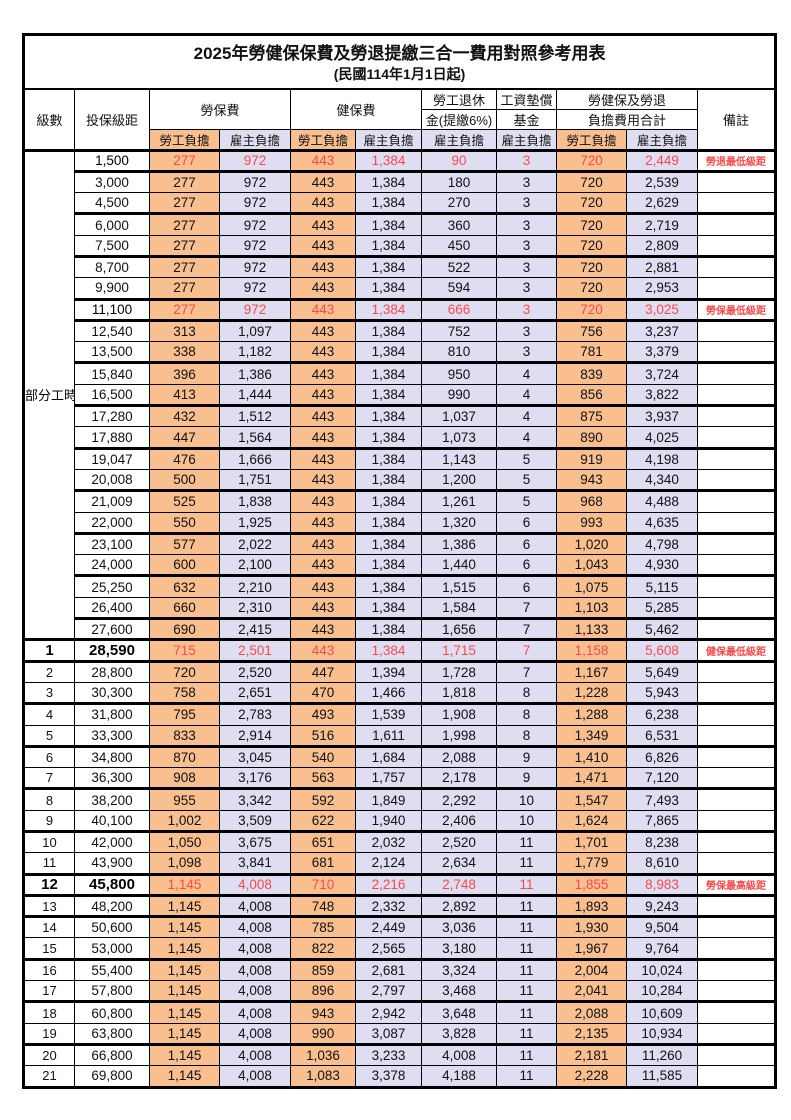 Image resolution: width=791 pixels, height=1120 pixels. I want to click on cell-level: 13, so click(49, 905).